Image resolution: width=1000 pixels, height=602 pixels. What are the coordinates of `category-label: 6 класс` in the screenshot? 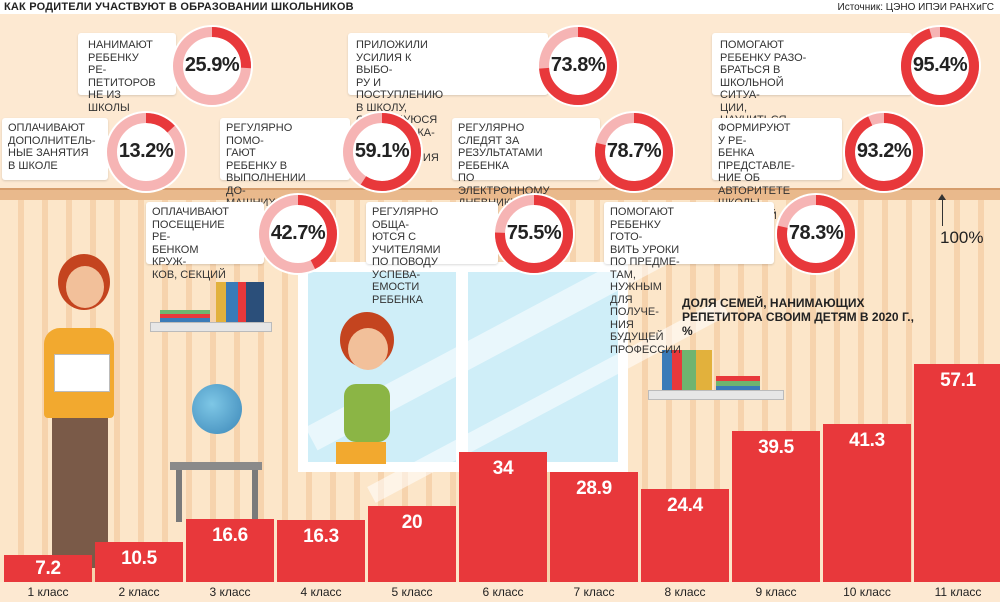 It's located at (503, 592).